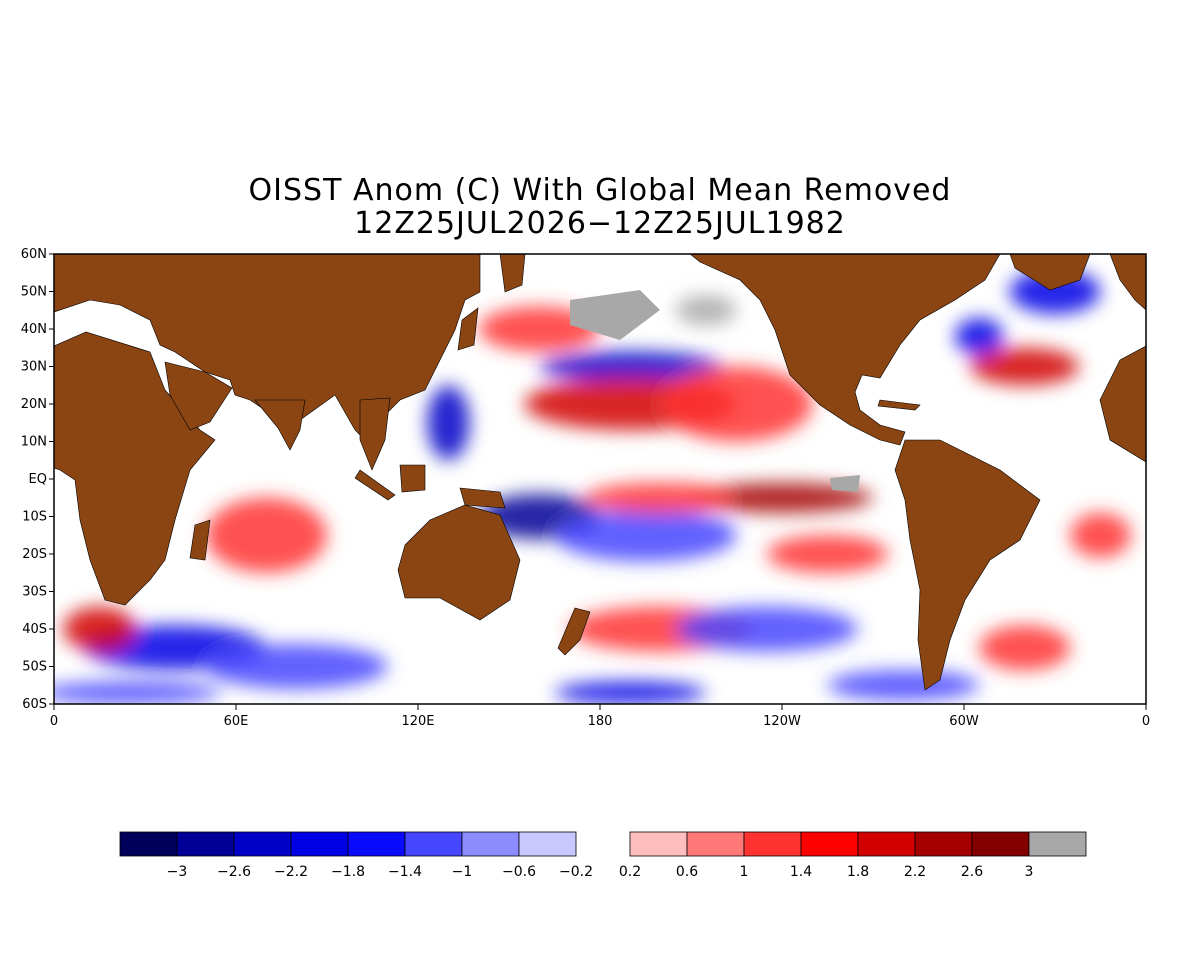 The width and height of the screenshot is (1200, 960). What do you see at coordinates (1050, 272) in the screenshot?
I see `greenland` at bounding box center [1050, 272].